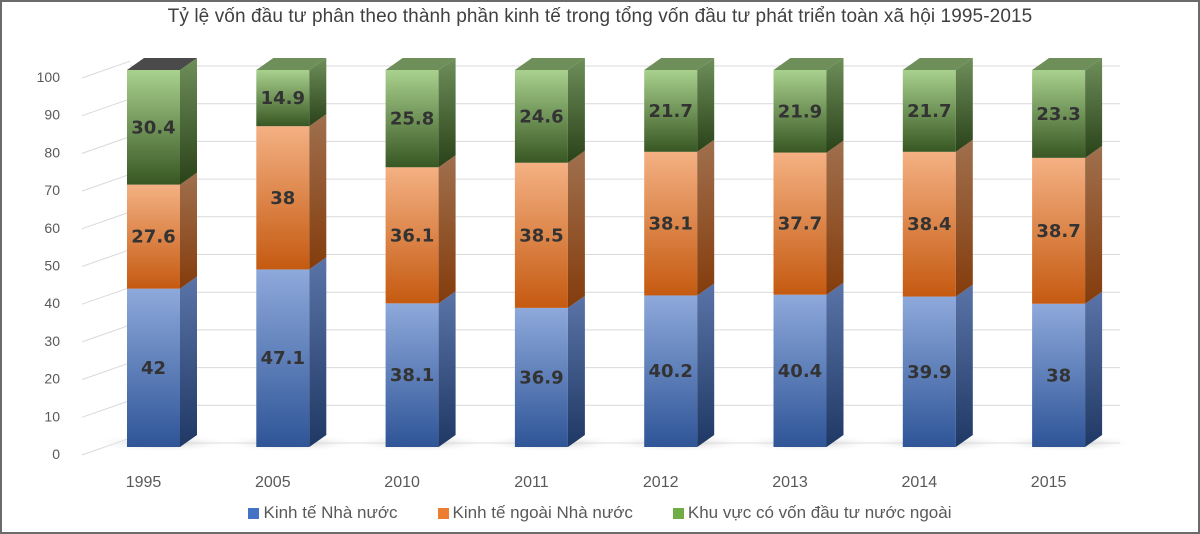 Image resolution: width=1200 pixels, height=534 pixels. What do you see at coordinates (52, 228) in the screenshot?
I see `y-tick-label: 60` at bounding box center [52, 228].